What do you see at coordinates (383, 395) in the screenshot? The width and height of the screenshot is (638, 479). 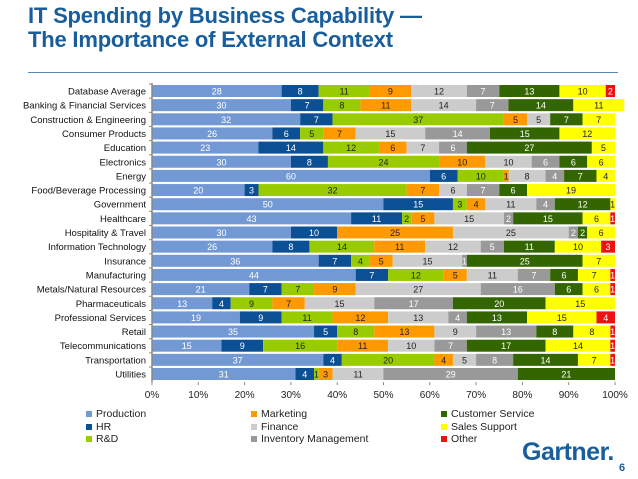 I see `x-tick-label: 50%` at bounding box center [383, 395].